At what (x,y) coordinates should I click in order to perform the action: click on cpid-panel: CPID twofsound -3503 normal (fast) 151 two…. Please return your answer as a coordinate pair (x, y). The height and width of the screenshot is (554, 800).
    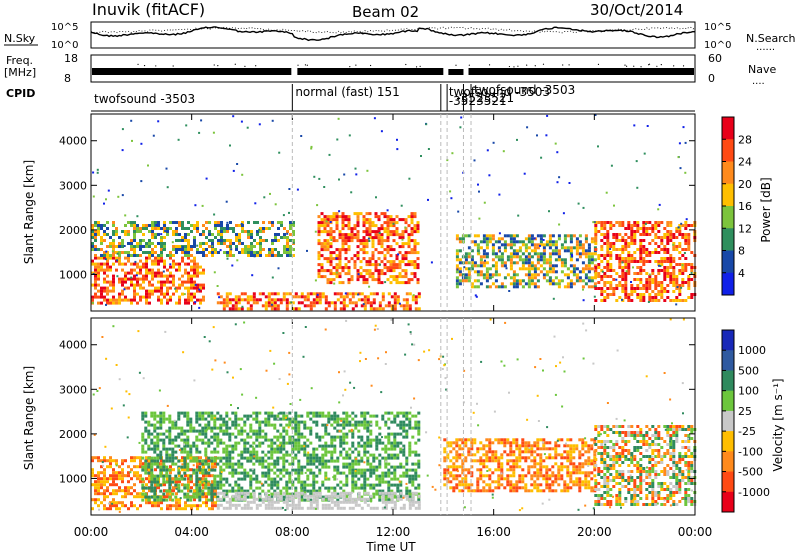
    Looking at the image, I should click on (350, 97).